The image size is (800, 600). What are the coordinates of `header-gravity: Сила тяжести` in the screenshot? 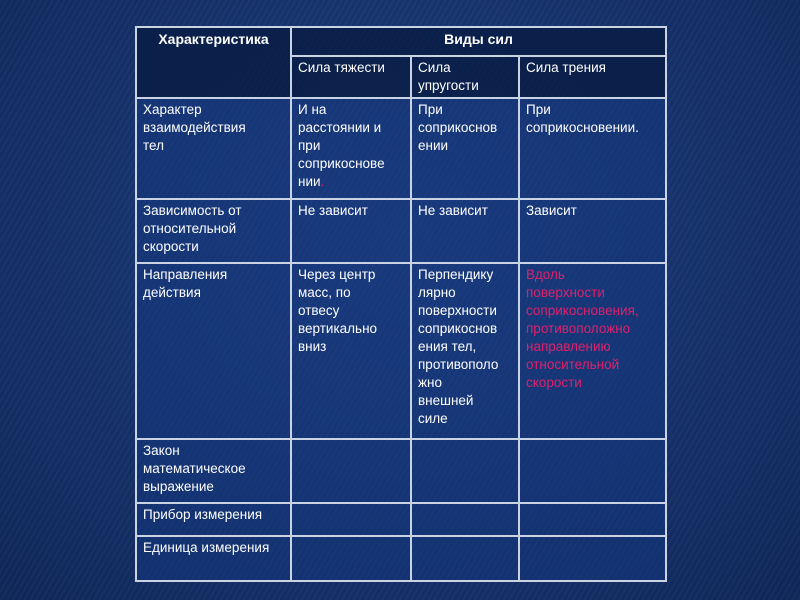 It's located at (351, 77).